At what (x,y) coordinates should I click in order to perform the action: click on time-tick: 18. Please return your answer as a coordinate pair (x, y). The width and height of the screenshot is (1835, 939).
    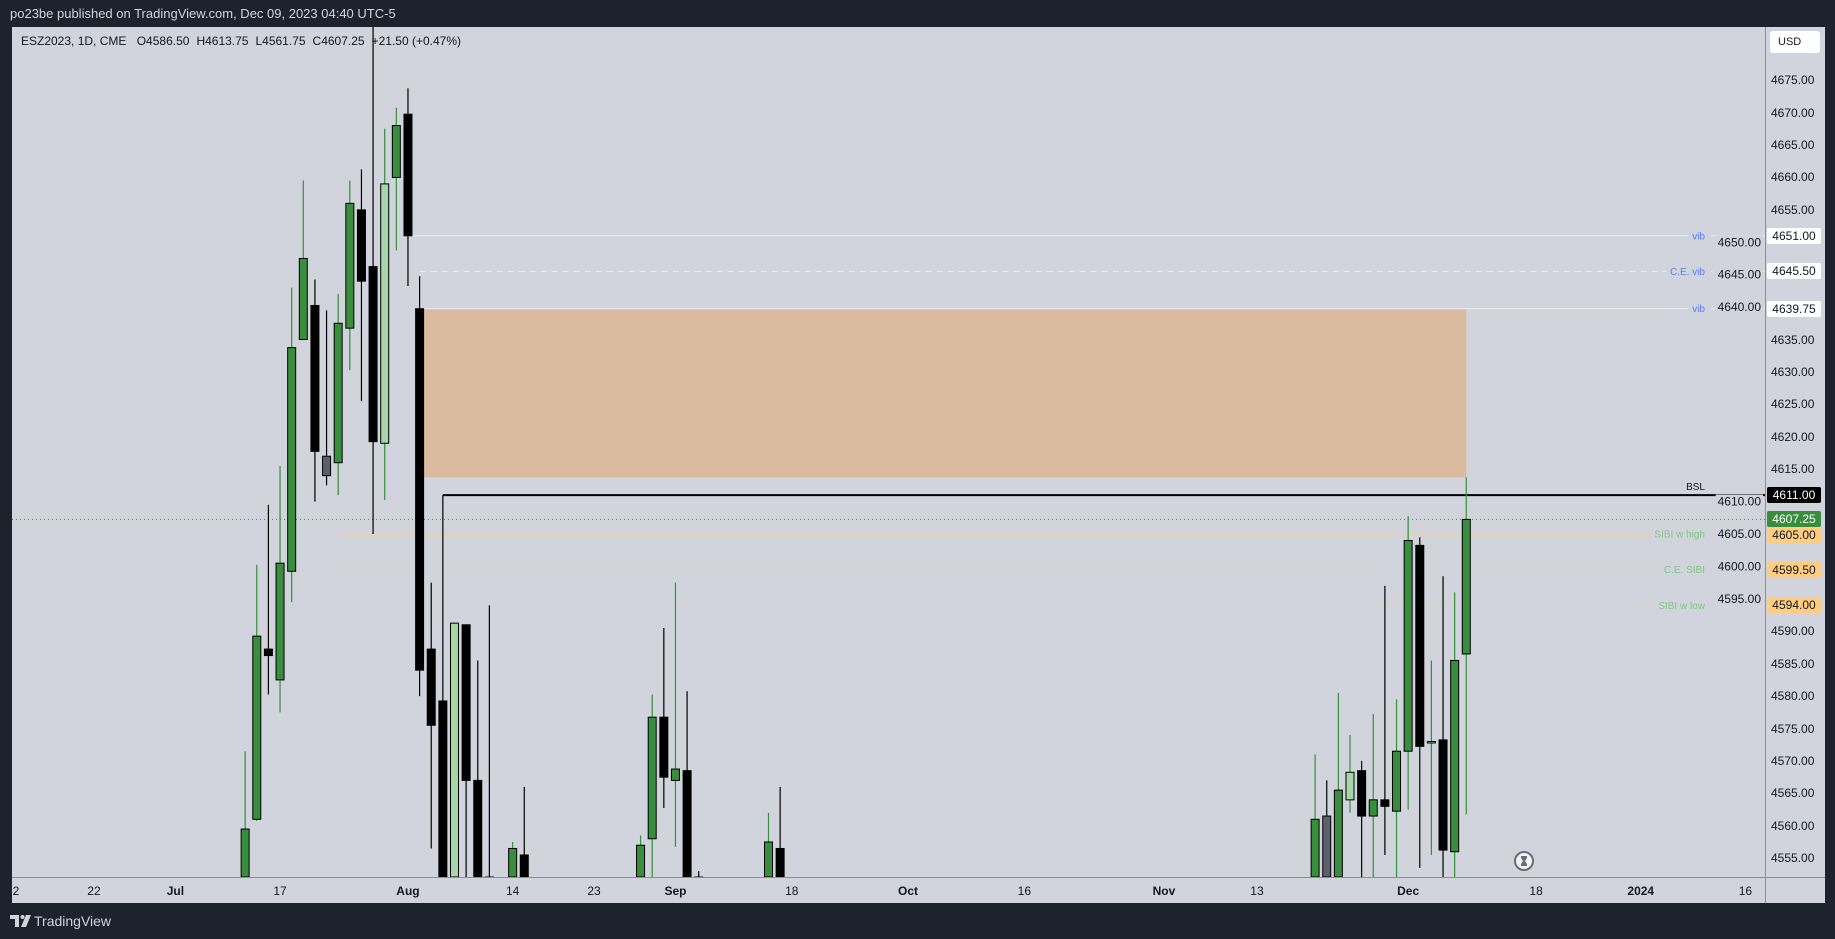
    Looking at the image, I should click on (1536, 891).